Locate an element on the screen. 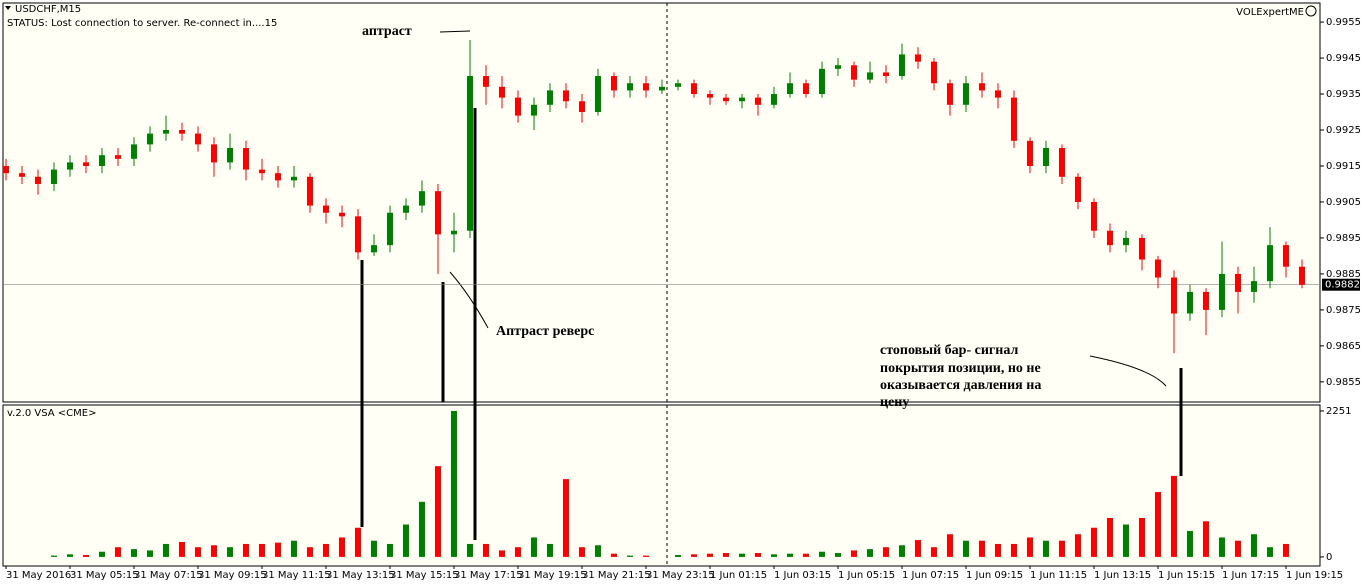 This screenshot has height=585, width=1362. x-tick-label: 31 May 17:15 is located at coordinates (488, 575).